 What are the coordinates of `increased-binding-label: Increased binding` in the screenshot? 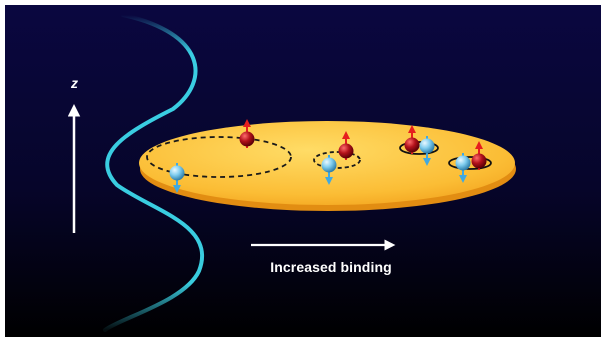 It's located at (331, 267).